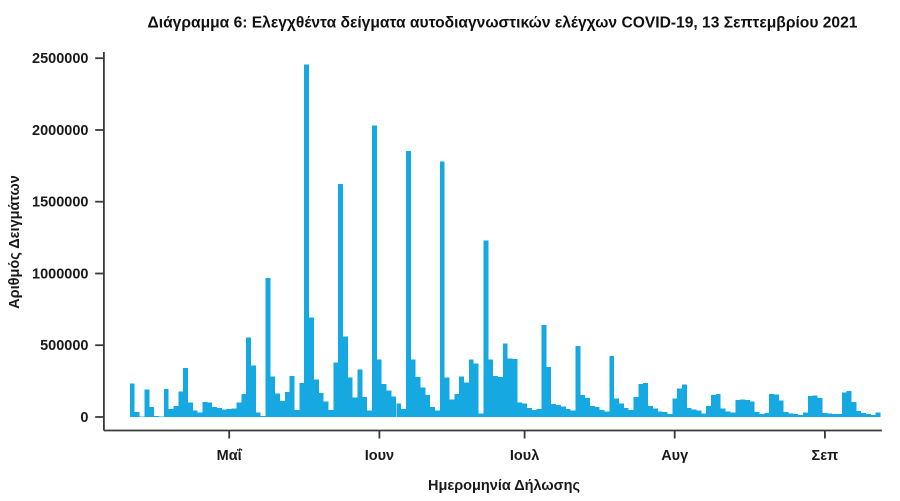 Image resolution: width=900 pixels, height=501 pixels. I want to click on svg-text: Ιουν, so click(379, 456).